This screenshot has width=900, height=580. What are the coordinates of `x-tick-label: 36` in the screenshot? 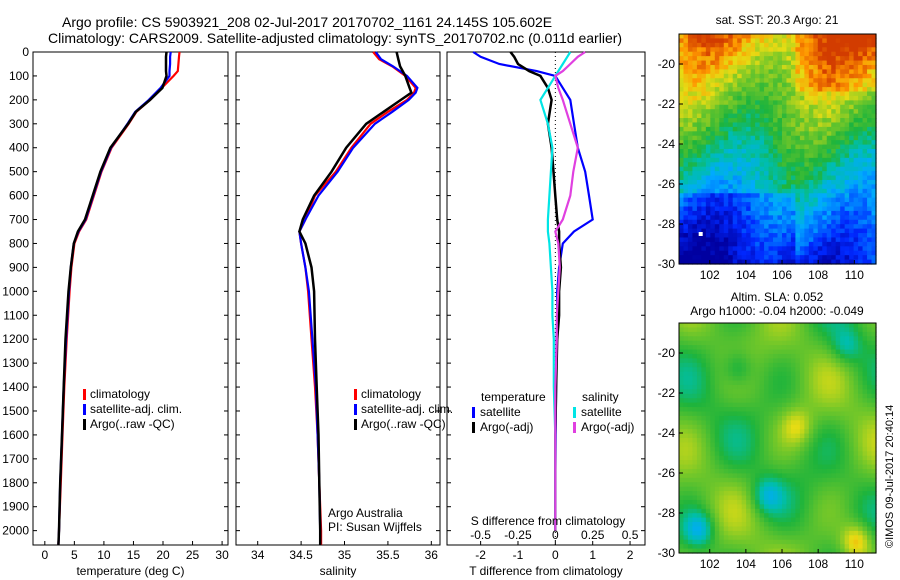 It's located at (432, 555).